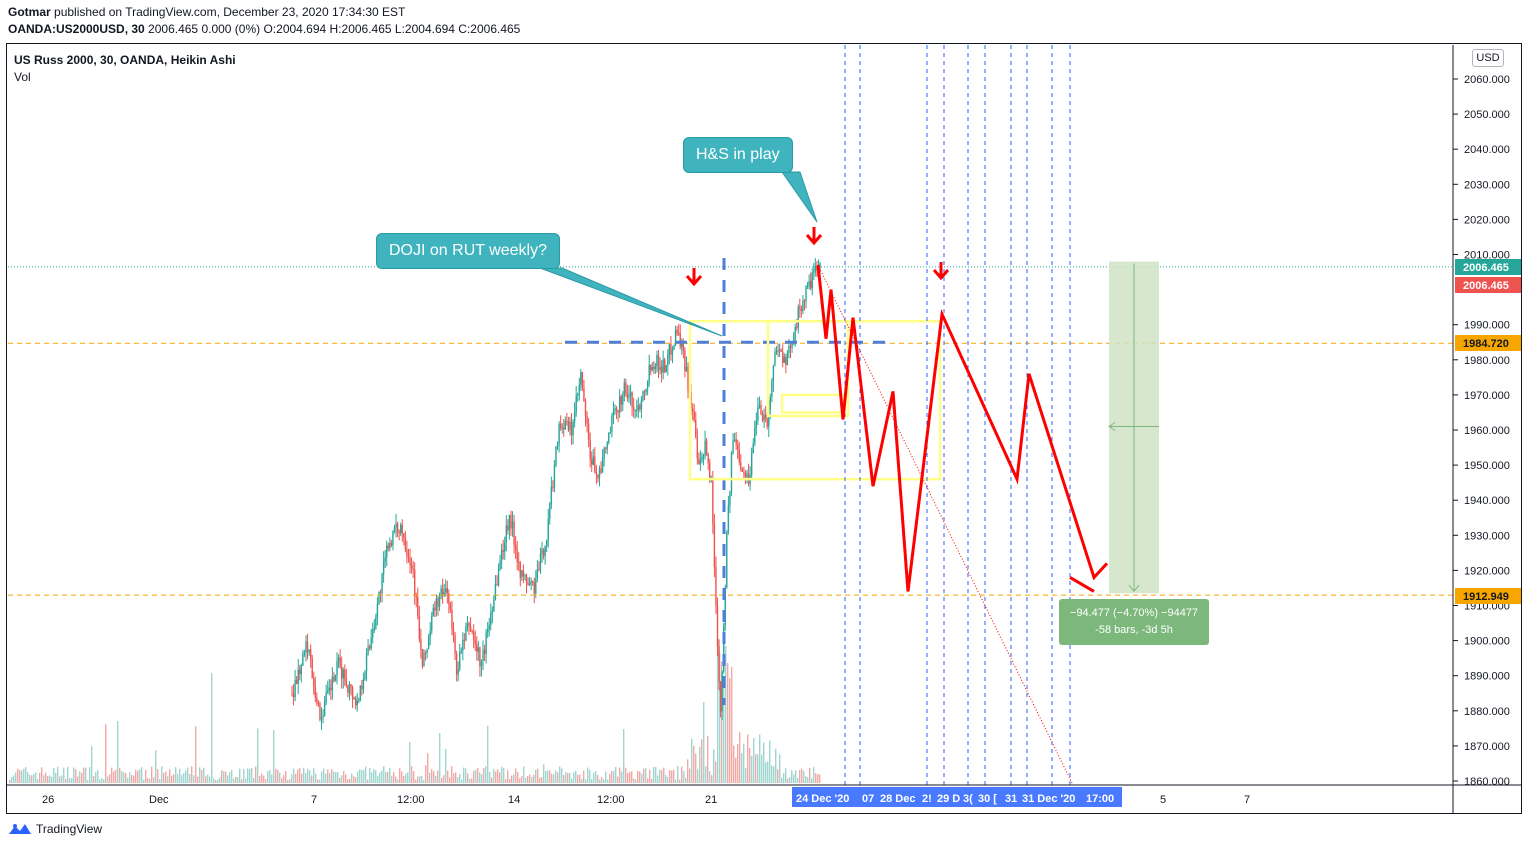 Image resolution: width=1528 pixels, height=850 pixels. I want to click on volume-legend: Vol, so click(22, 77).